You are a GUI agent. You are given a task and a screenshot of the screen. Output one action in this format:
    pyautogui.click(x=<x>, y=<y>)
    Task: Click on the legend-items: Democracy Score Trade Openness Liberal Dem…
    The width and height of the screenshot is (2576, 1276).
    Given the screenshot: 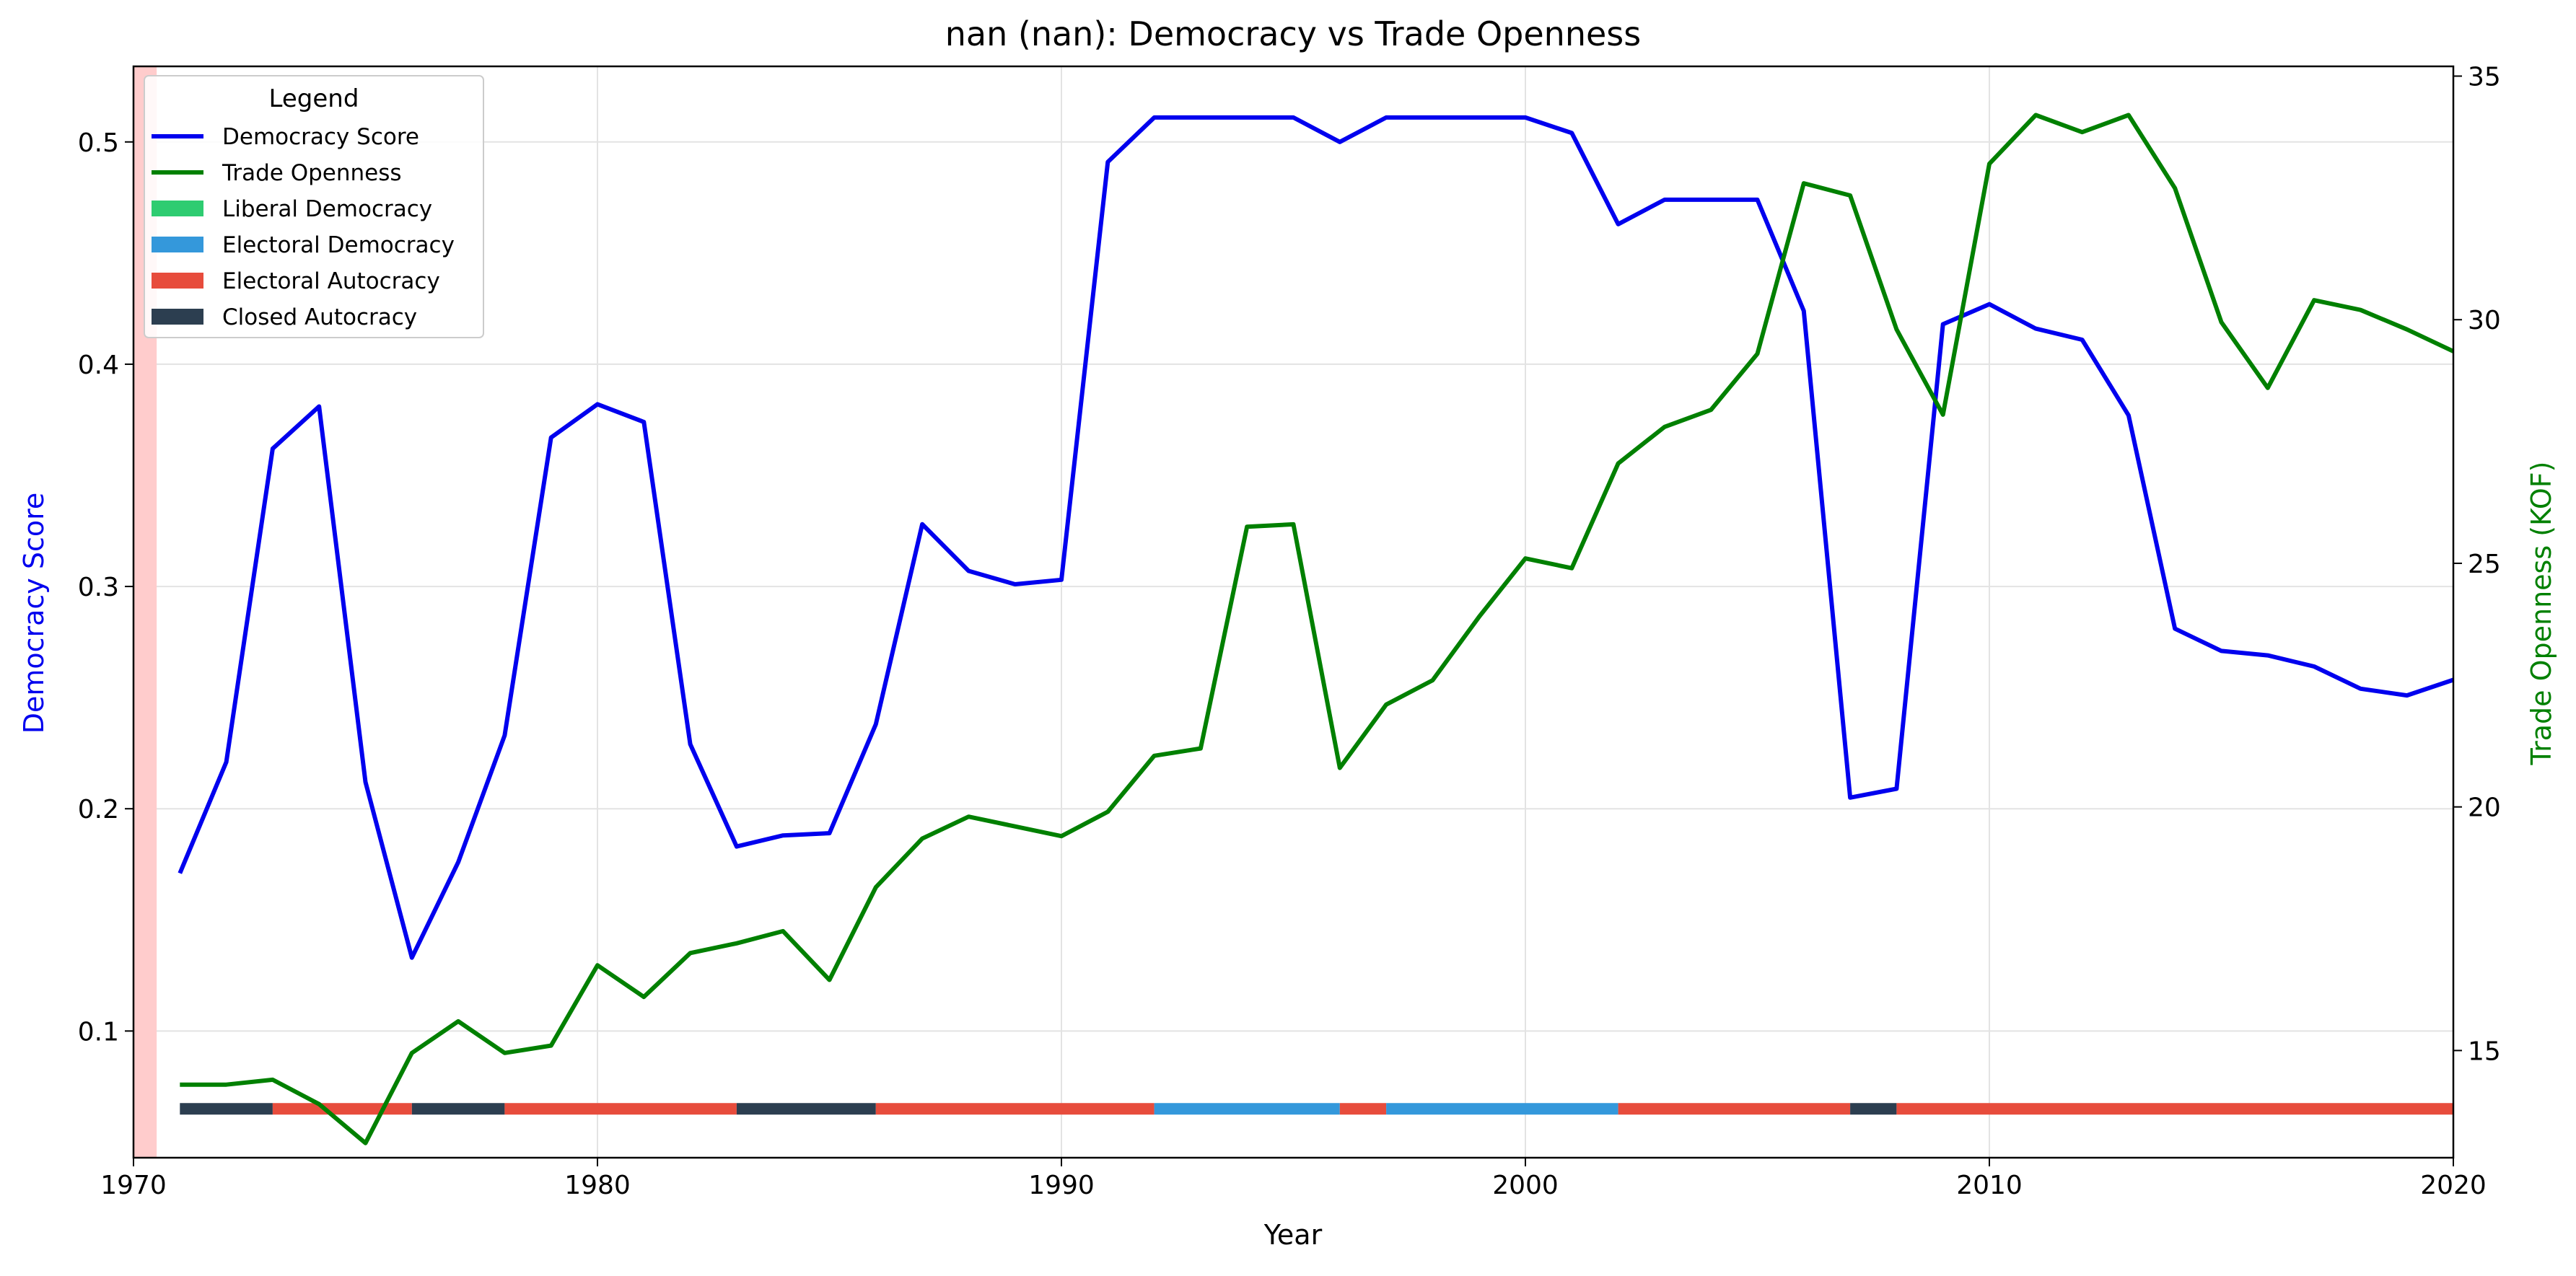 What is the action you would take?
    pyautogui.click(x=303, y=227)
    